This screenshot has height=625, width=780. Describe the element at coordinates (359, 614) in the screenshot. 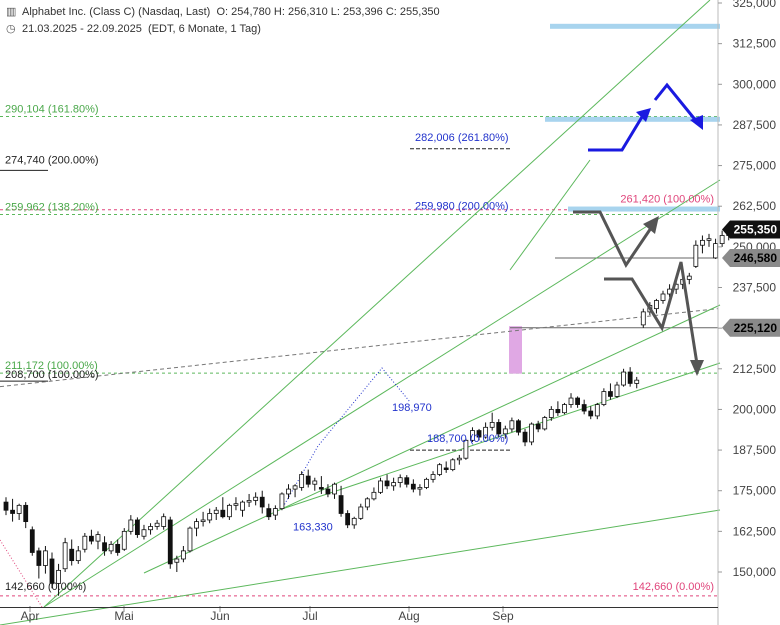

I see `x-axis: Apr Mai Jun Jul Aug Sep` at that location.